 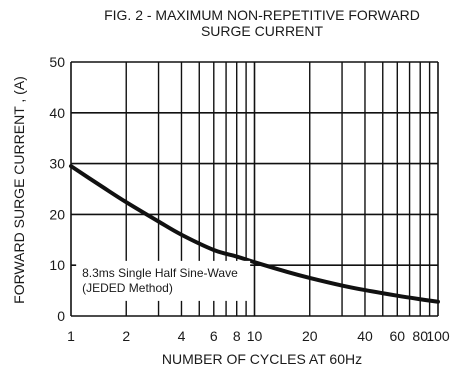 What do you see at coordinates (398, 336) in the screenshot?
I see `x-tick-label-60: 60` at bounding box center [398, 336].